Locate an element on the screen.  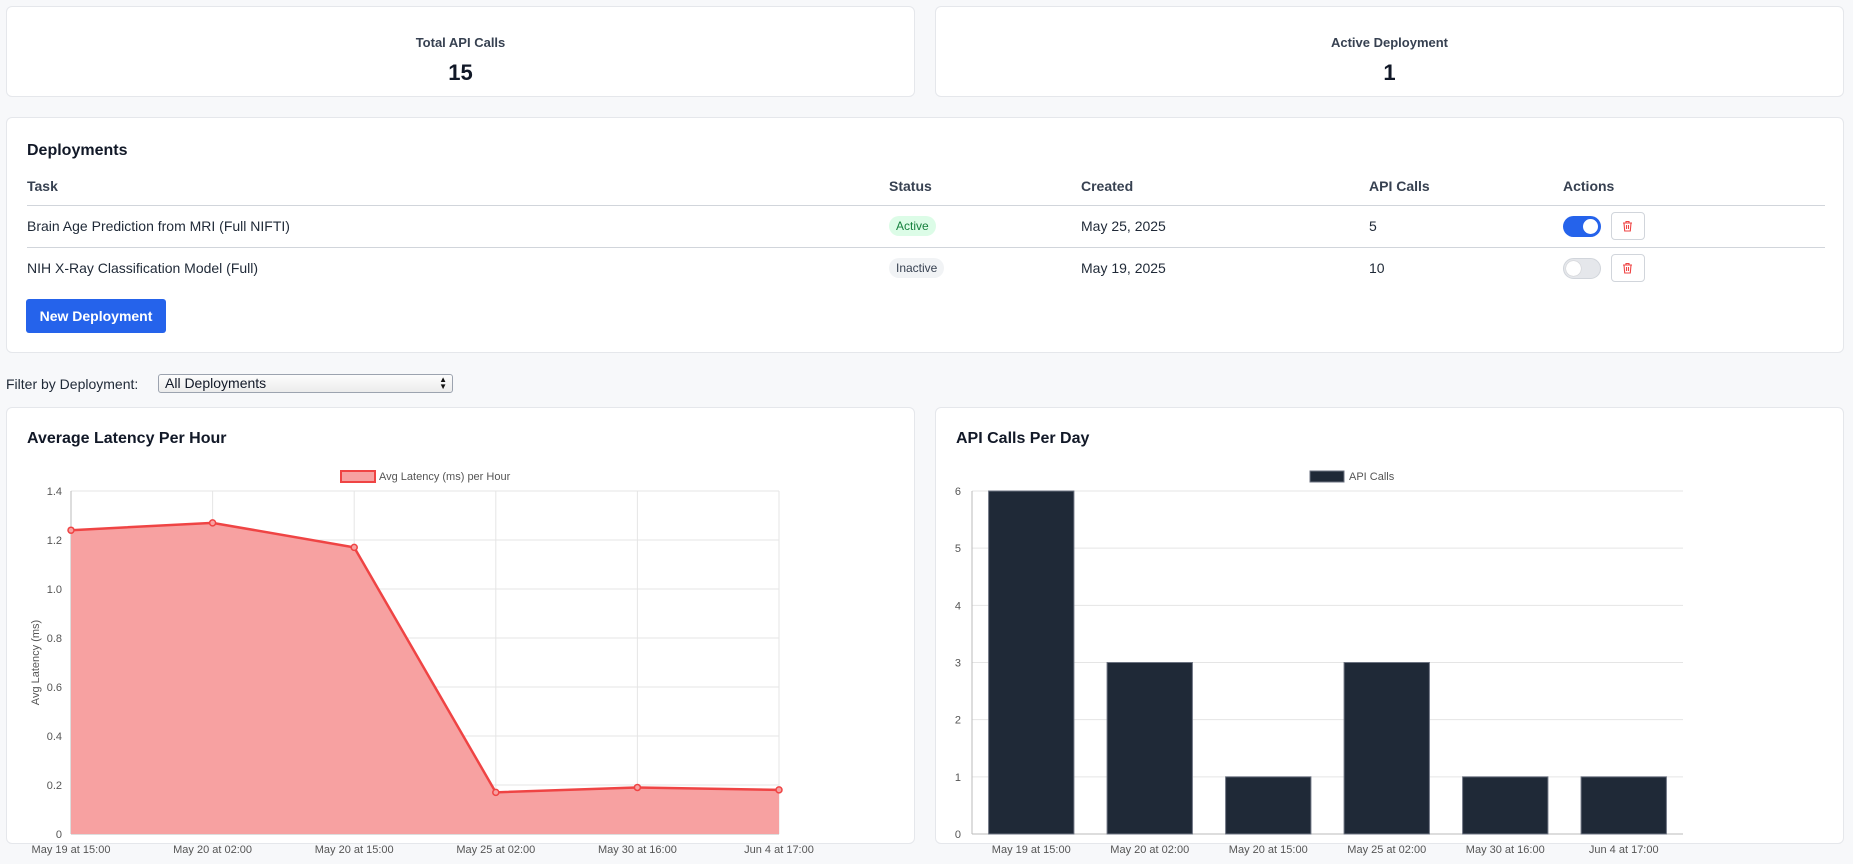
y-tick-label: 5 is located at coordinates (958, 549).